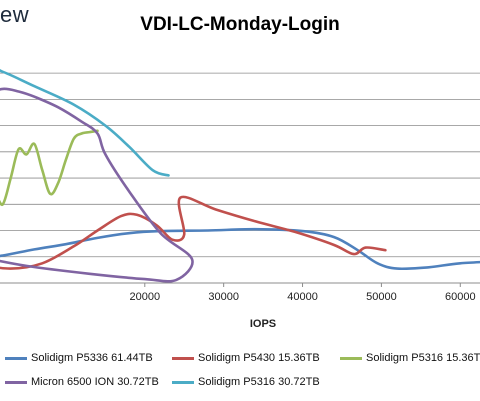 The height and width of the screenshot is (401, 480). What do you see at coordinates (240, 249) in the screenshot?
I see `series-line-solidigm-p5336-61-44tb` at bounding box center [240, 249].